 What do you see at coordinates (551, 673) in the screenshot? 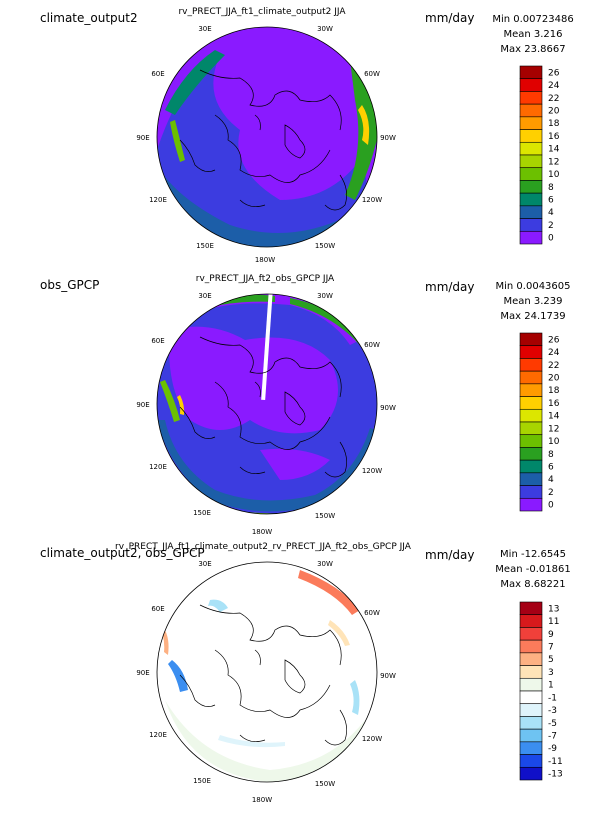
I see `colorbar-label: 3` at bounding box center [551, 673].